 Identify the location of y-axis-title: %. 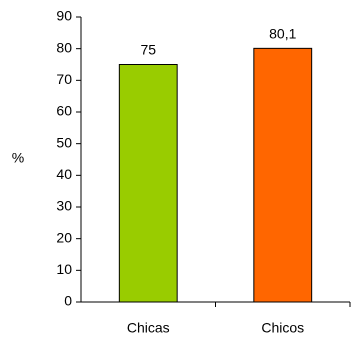
(18, 158).